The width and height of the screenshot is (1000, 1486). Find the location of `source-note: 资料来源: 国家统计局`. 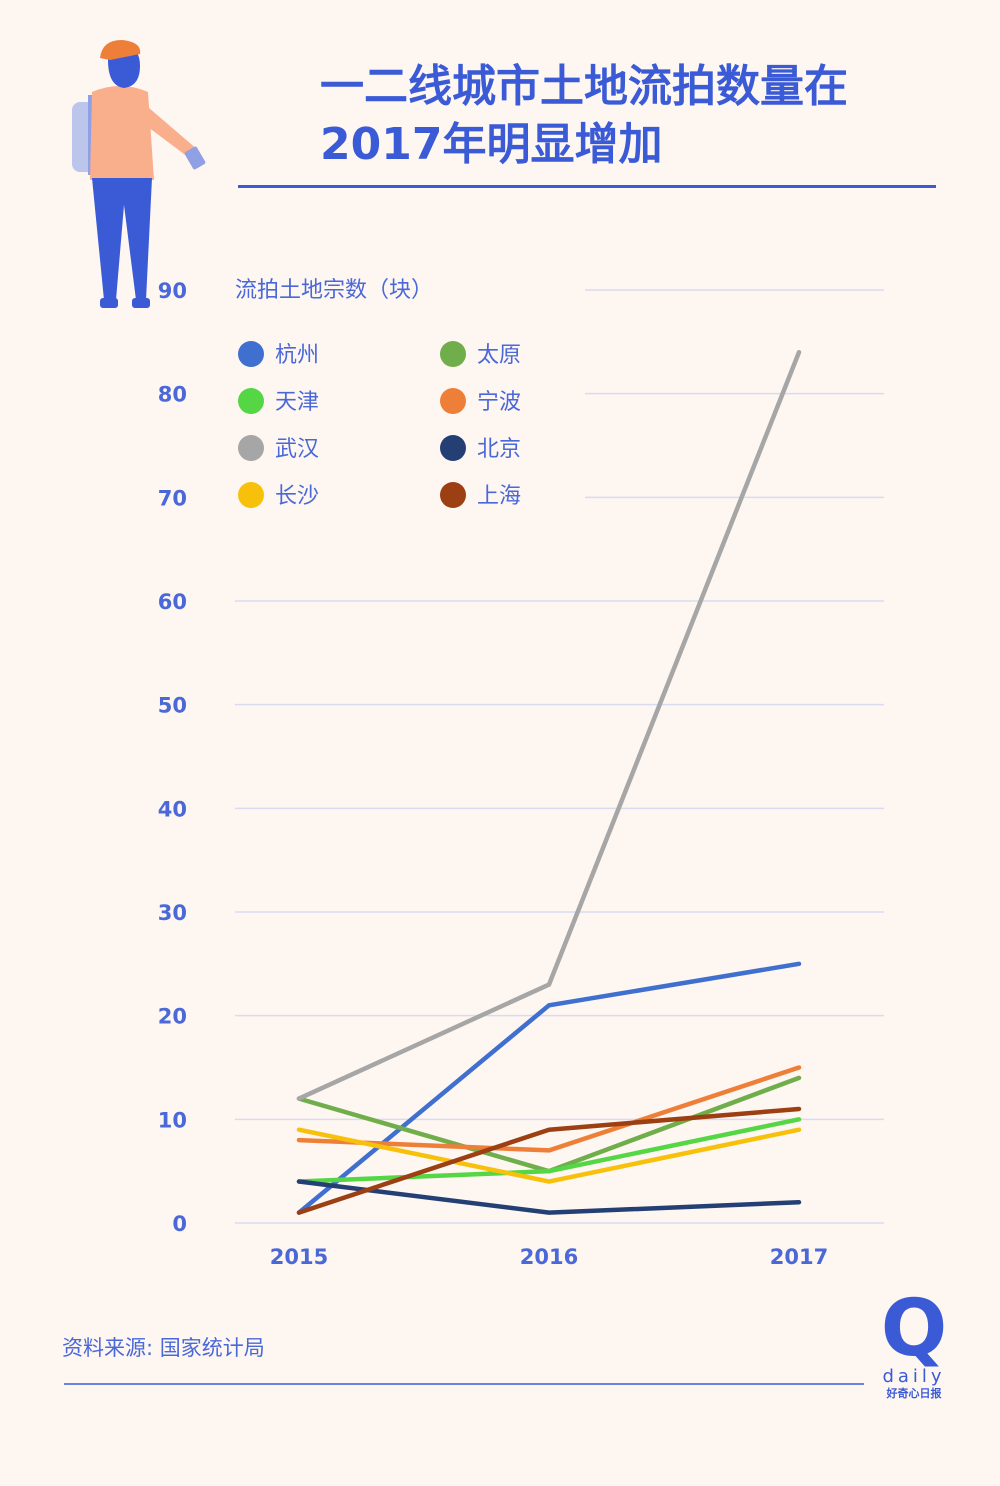

source-note: 资料来源: 国家统计局 is located at coordinates (163, 1348).